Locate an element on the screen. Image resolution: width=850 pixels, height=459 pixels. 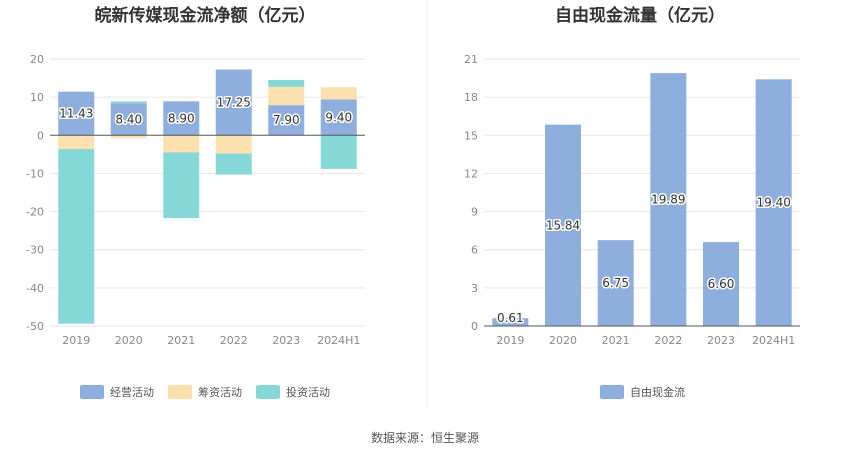
bar-投资活动-2024H1 is located at coordinates (338, 152).